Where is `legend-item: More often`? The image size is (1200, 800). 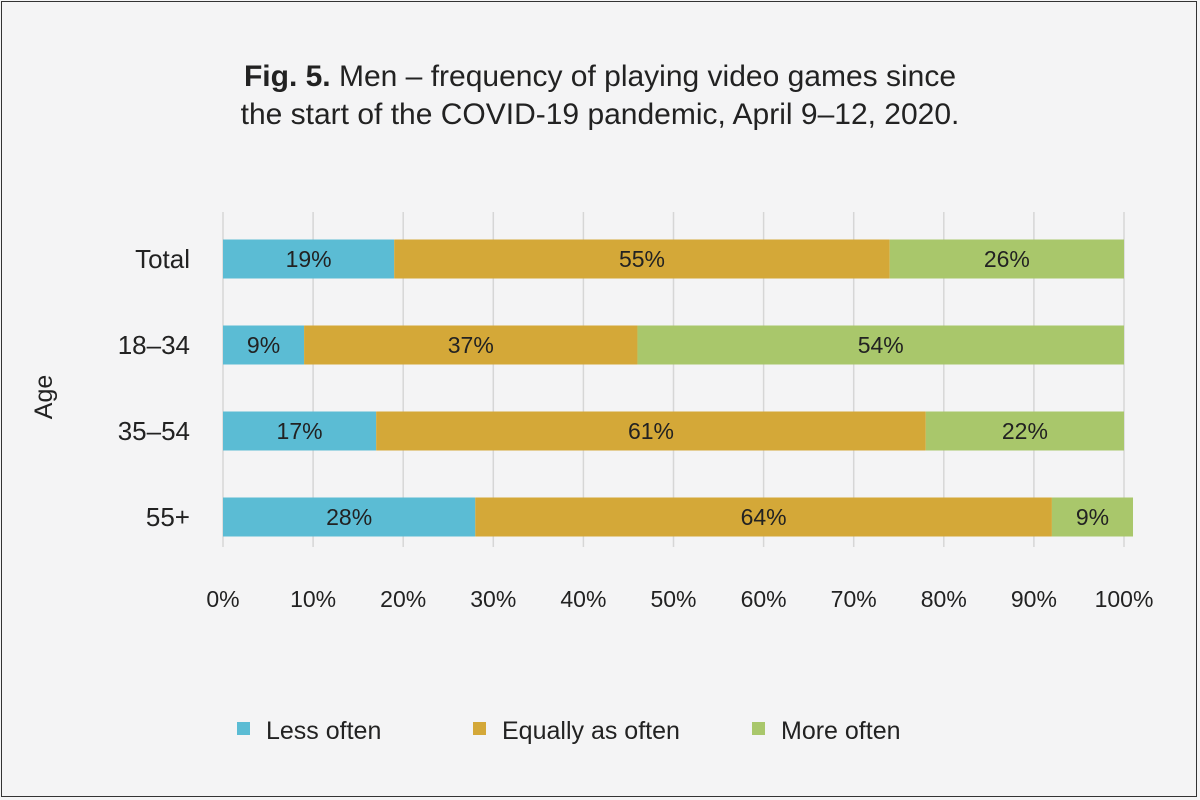 legend-item: More often is located at coordinates (826, 731).